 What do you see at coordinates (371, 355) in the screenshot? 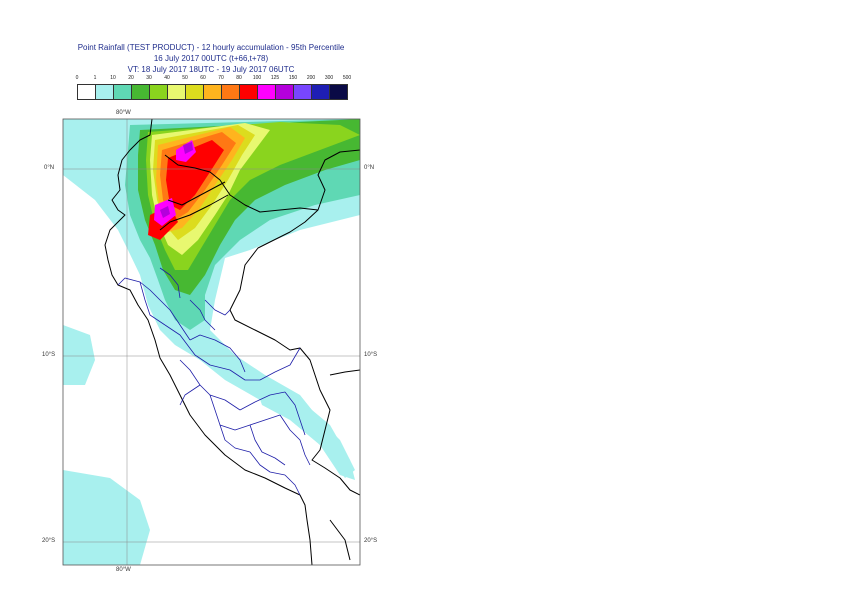
I see `lat-label-10-right: 10°S` at bounding box center [371, 355].